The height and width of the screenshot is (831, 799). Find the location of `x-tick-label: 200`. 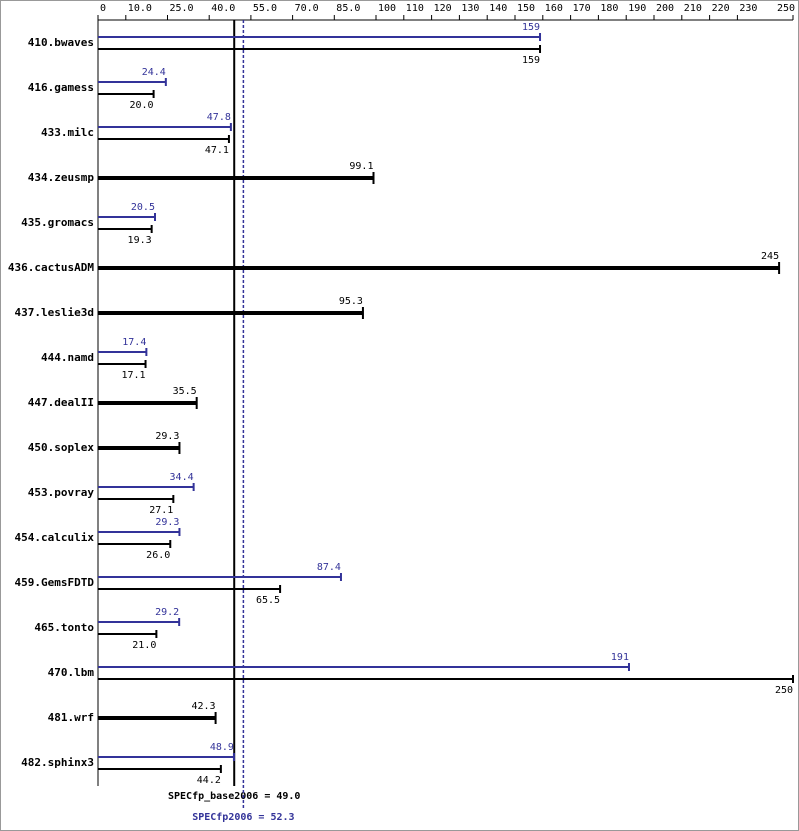

x-tick-label: 200 is located at coordinates (665, 8).